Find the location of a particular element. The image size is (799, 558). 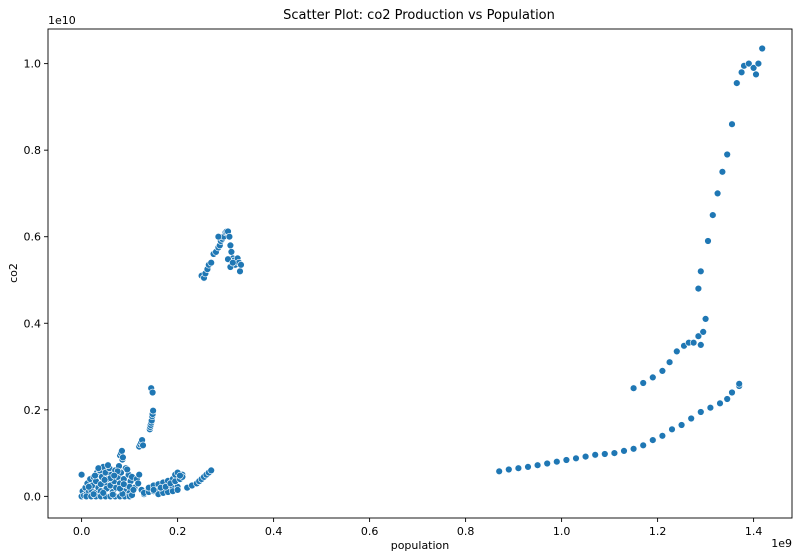

x-axis-offset-label: 1e9 is located at coordinates (781, 543).